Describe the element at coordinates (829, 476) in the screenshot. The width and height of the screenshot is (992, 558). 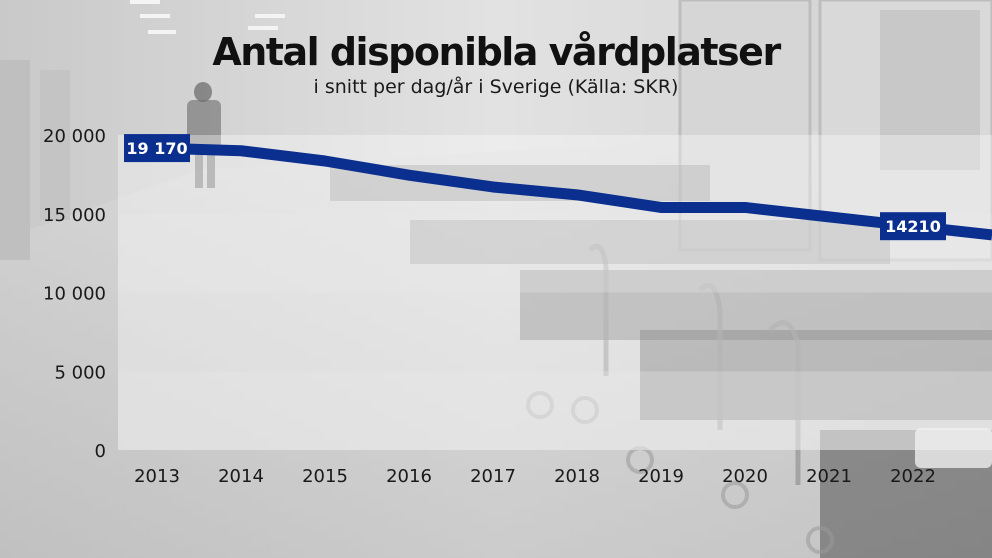
I see `x-tick-label: 2021` at that location.